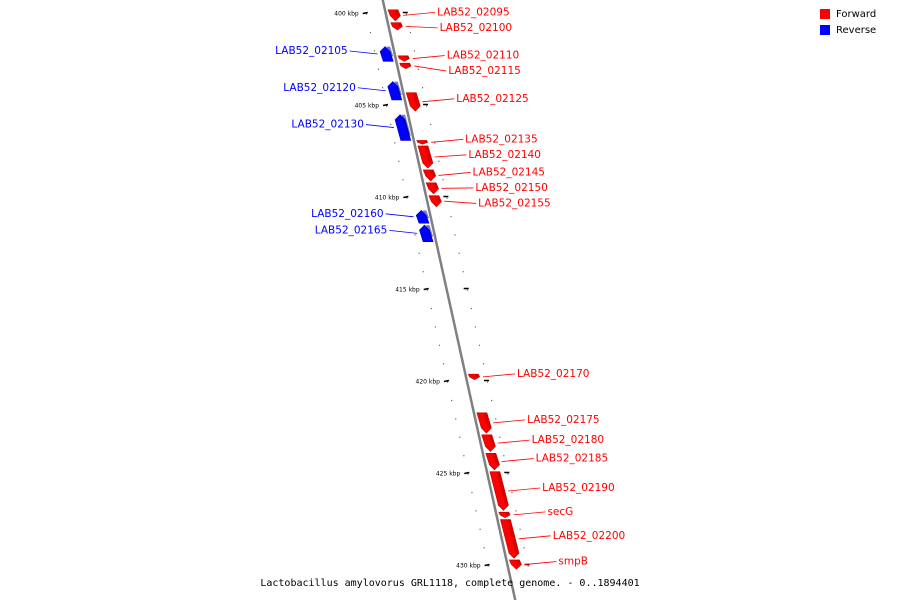 This screenshot has height=604, width=900. I want to click on gene-LAB52_02150: LAB52_02150, so click(487, 188).